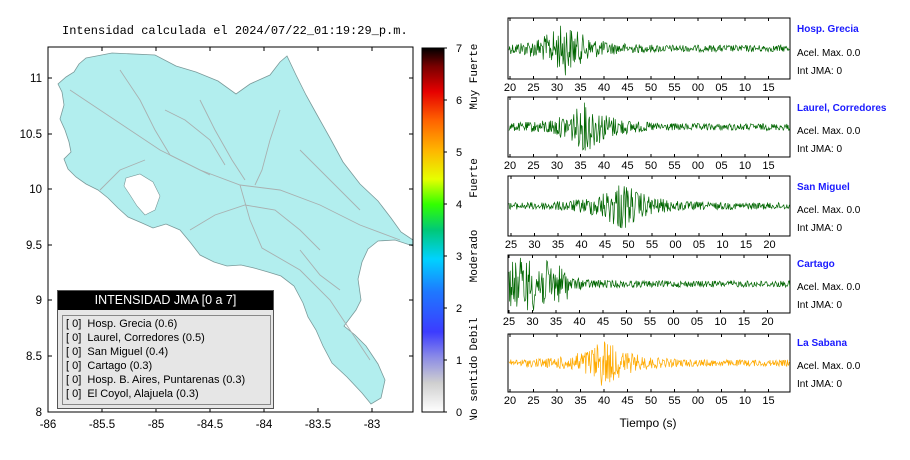  What do you see at coordinates (34, 246) in the screenshot?
I see `y-tick-label: 9.5` at bounding box center [34, 246].